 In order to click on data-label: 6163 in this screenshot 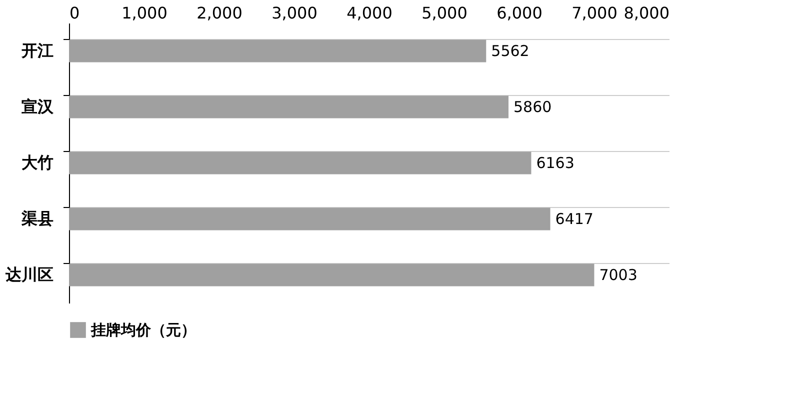, I will do `click(555, 163)`.